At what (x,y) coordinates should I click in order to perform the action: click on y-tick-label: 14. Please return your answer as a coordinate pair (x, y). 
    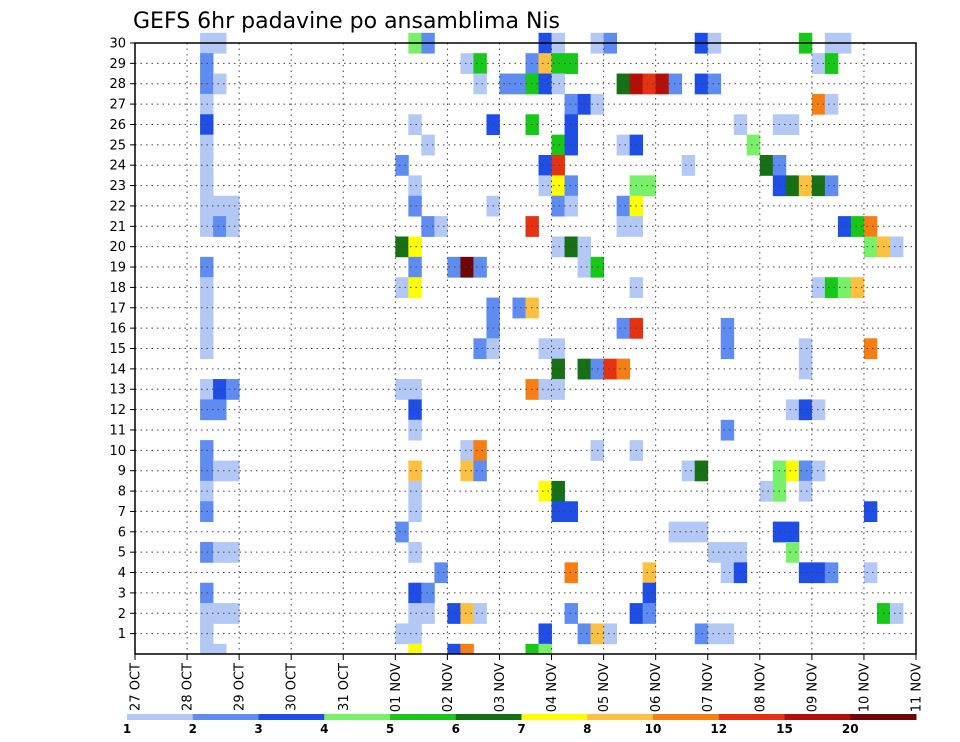
    Looking at the image, I should click on (117, 369).